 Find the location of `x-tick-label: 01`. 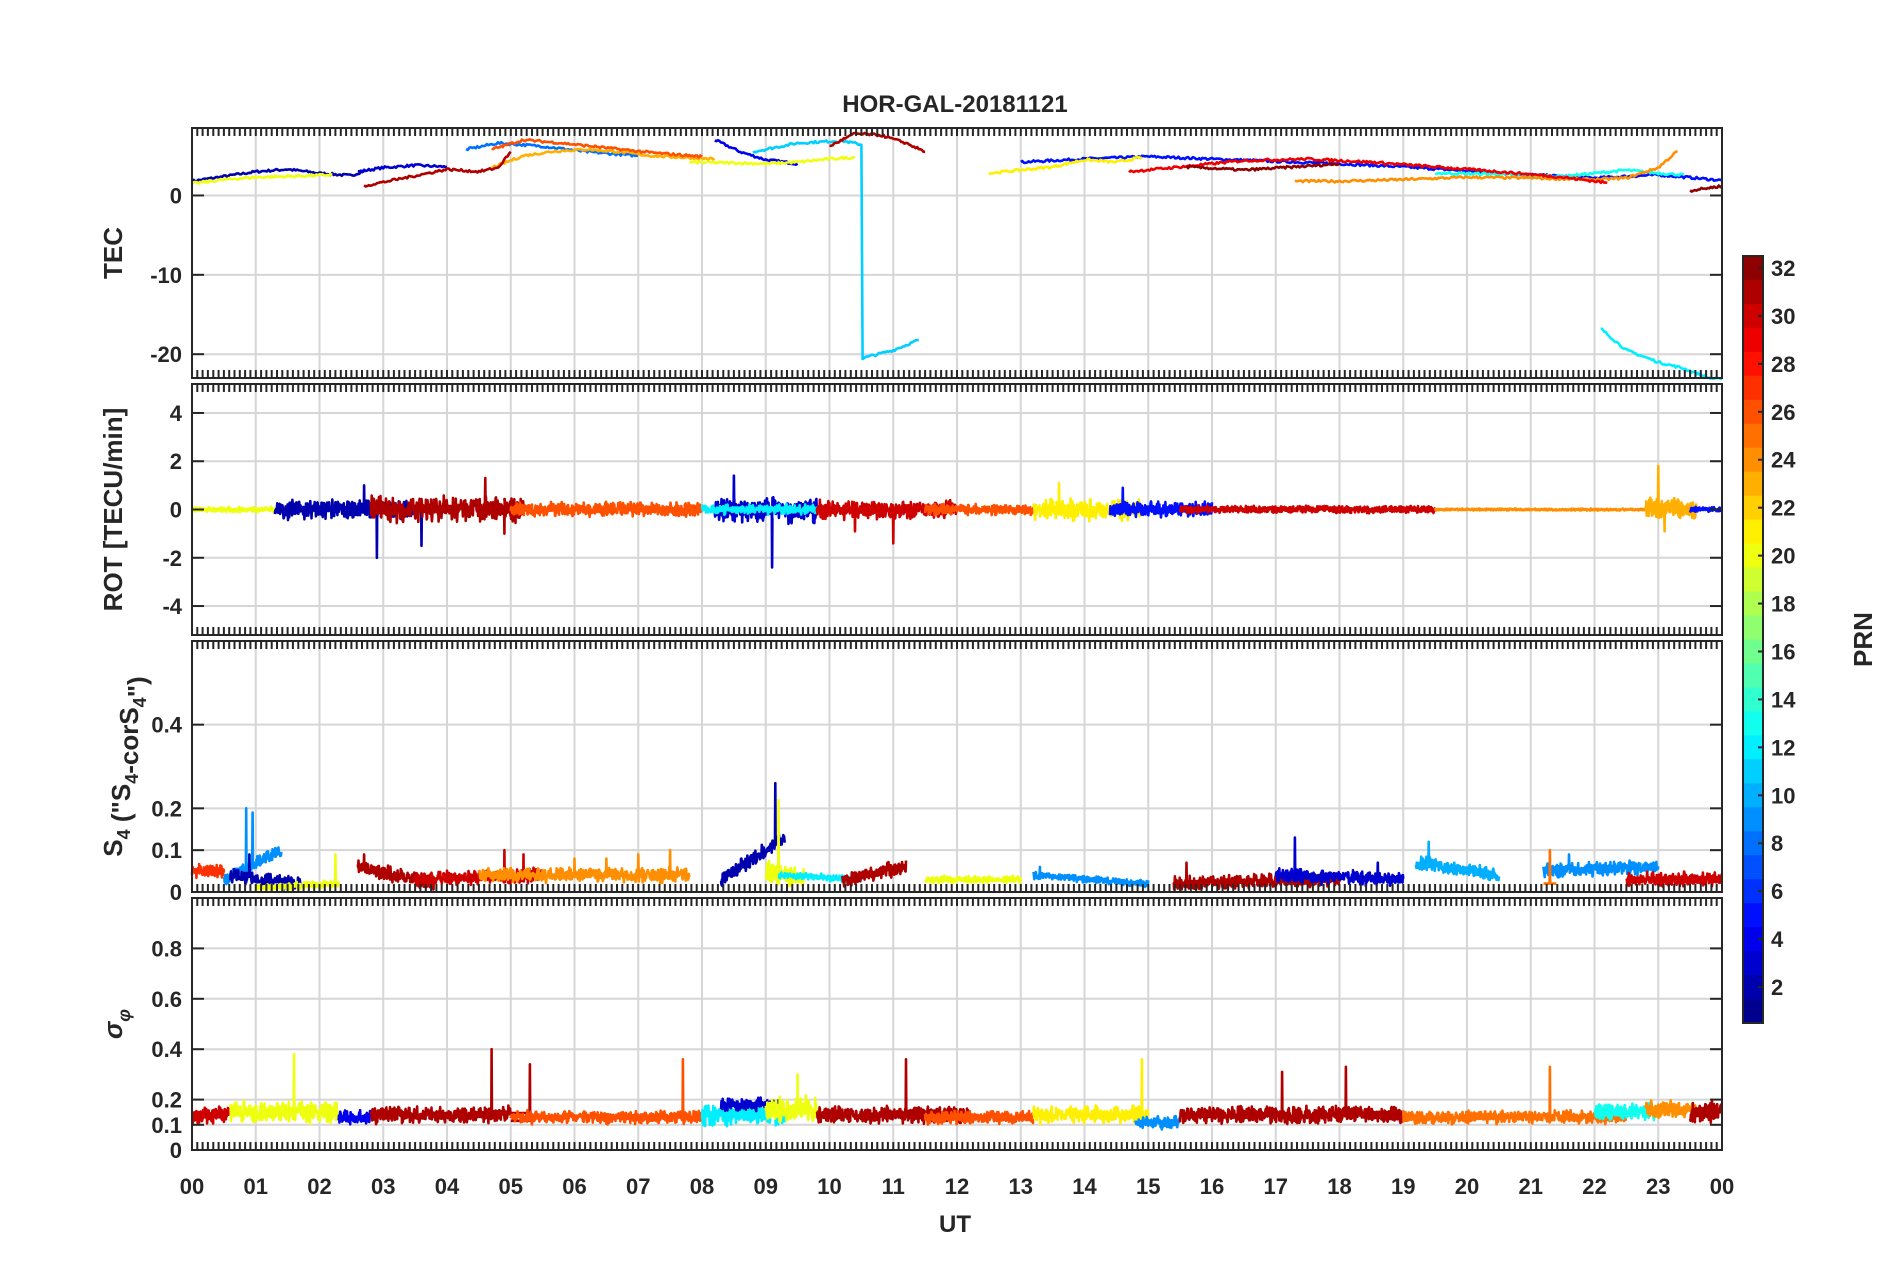

x-tick-label: 01 is located at coordinates (256, 1186).